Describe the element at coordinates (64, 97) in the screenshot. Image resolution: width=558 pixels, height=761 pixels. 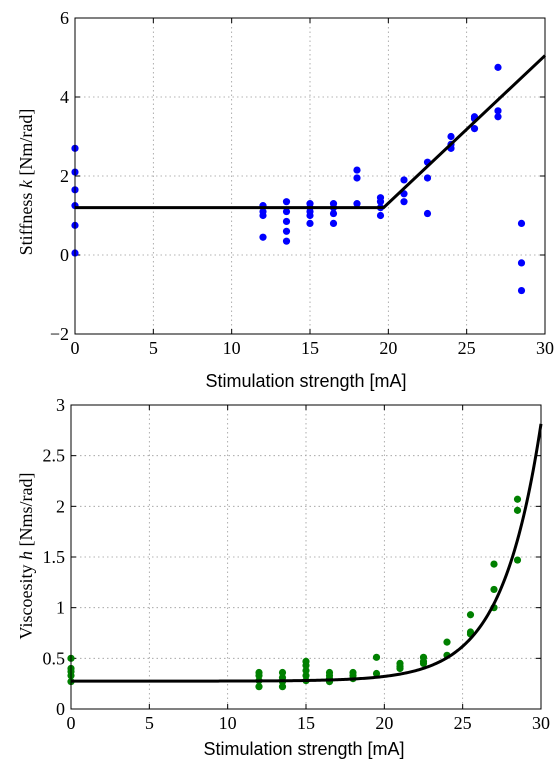
I see `stiffness-y-tick-label: 4` at that location.